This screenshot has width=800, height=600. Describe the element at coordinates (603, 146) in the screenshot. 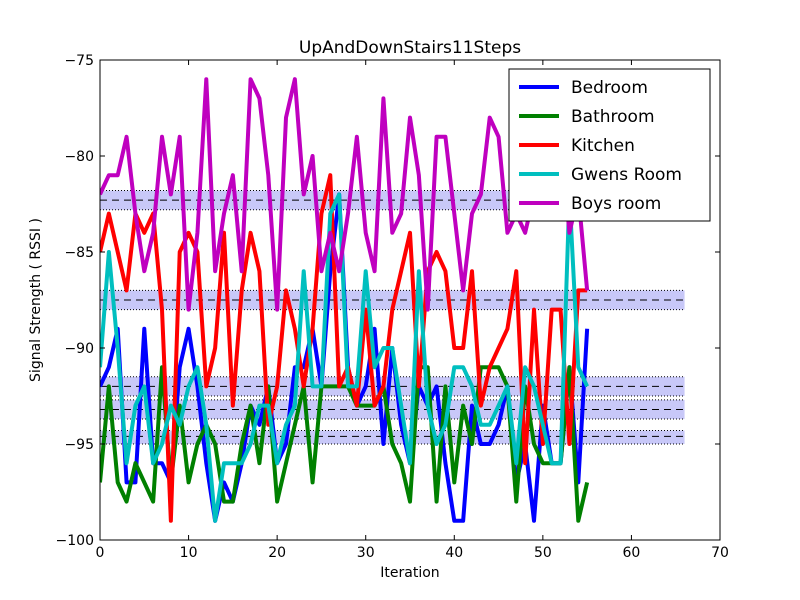

I see `legend-label: Kitchen` at that location.